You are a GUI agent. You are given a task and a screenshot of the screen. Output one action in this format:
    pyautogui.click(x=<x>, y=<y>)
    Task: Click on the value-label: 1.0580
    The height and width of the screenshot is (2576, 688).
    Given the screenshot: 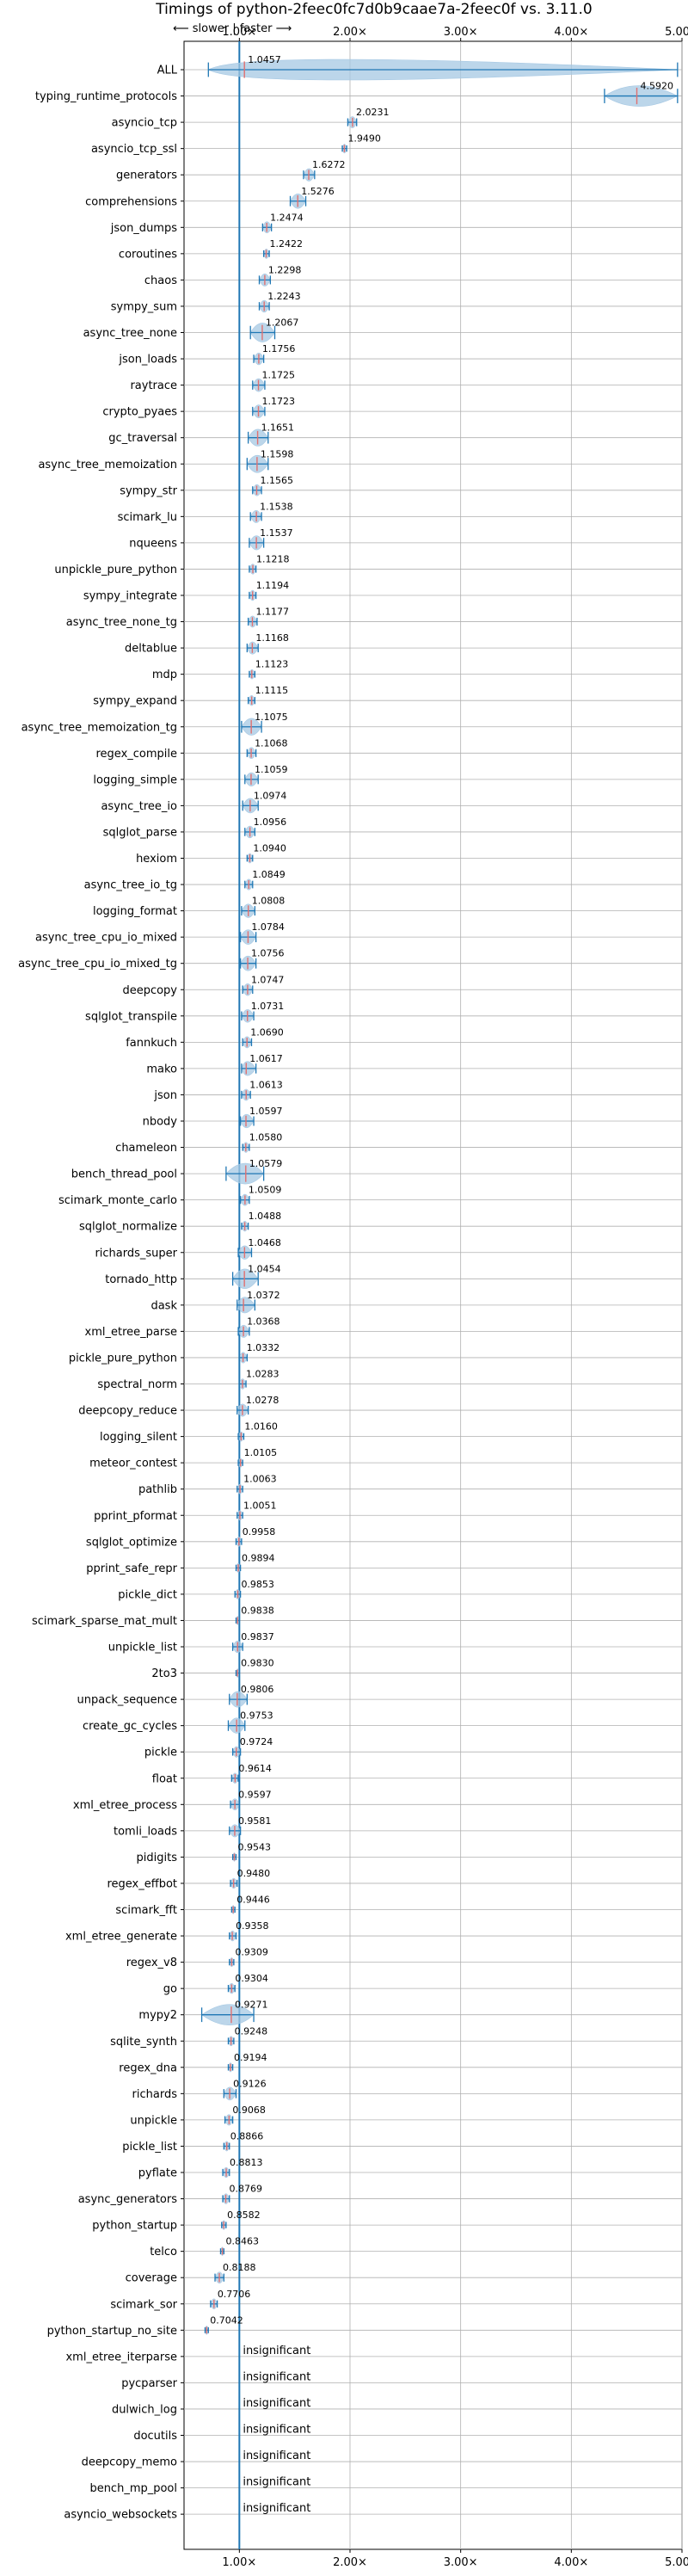 What is the action you would take?
    pyautogui.click(x=266, y=1138)
    